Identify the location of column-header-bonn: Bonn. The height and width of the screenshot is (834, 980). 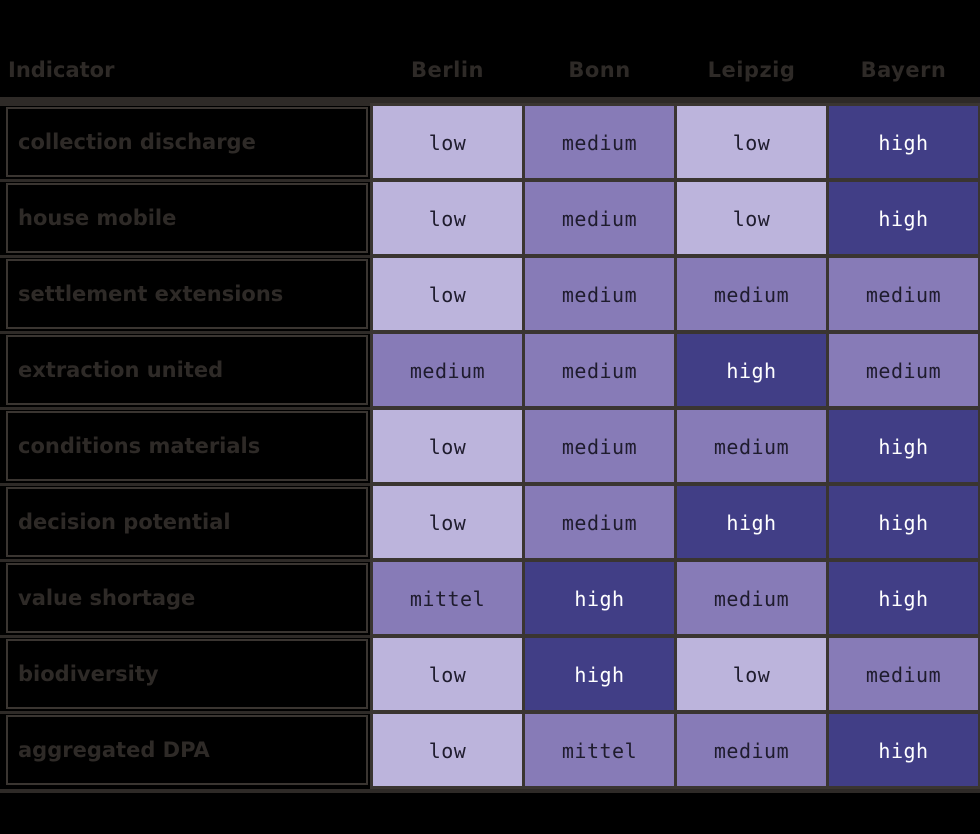
(599, 70).